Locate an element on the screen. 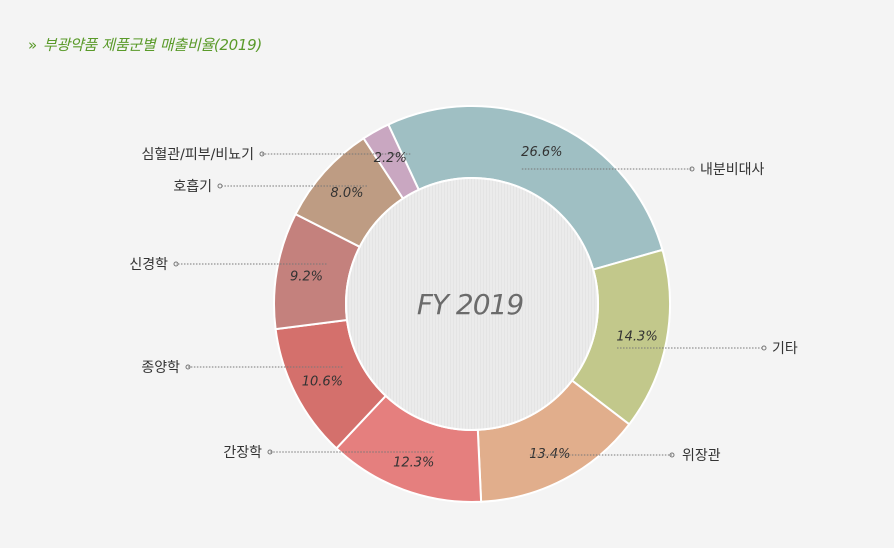  leader-dot-간장학 is located at coordinates (270, 452).